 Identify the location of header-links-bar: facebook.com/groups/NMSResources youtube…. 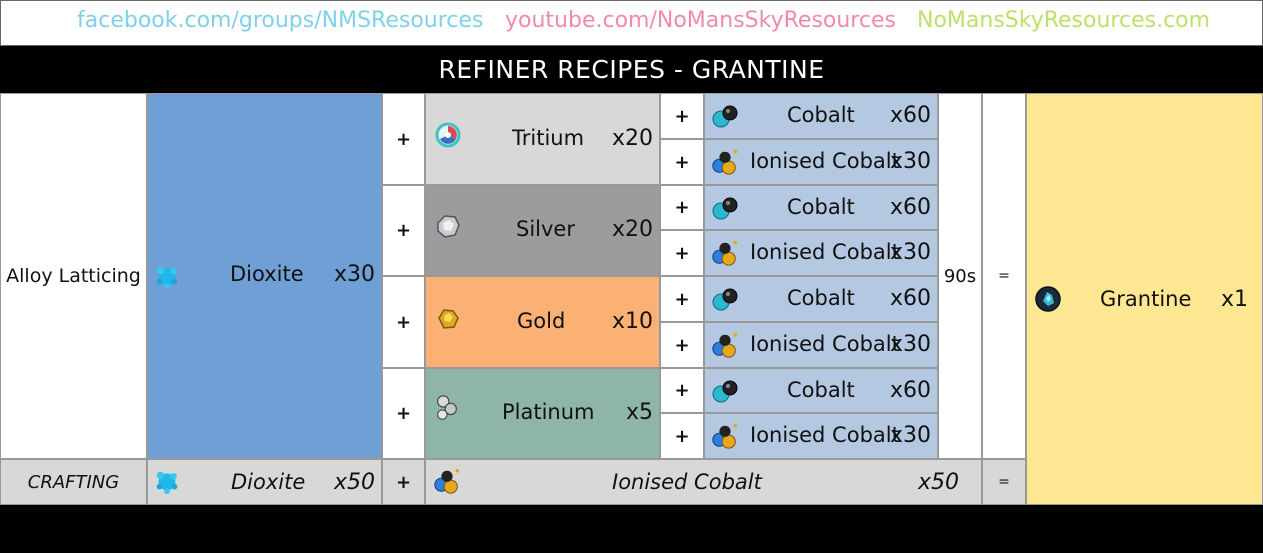
(631, 23).